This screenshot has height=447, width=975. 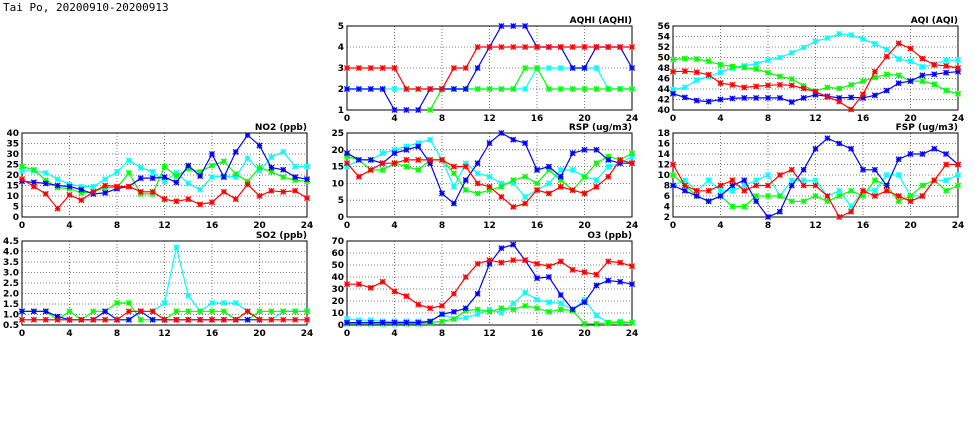 What do you see at coordinates (337, 266) in the screenshot?
I see `y-tick-label: 50` at bounding box center [337, 266].